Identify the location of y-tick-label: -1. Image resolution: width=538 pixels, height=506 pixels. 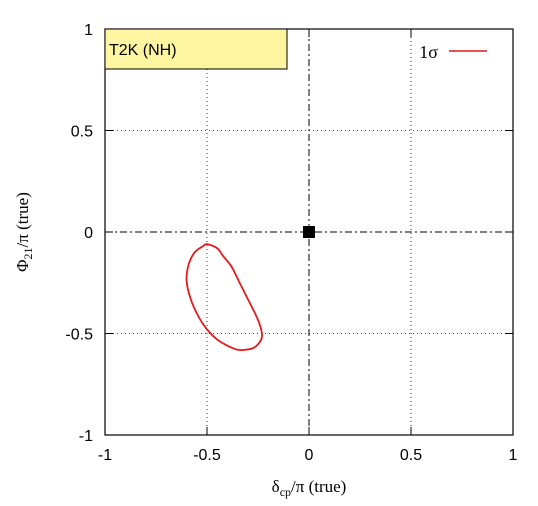
(86, 436).